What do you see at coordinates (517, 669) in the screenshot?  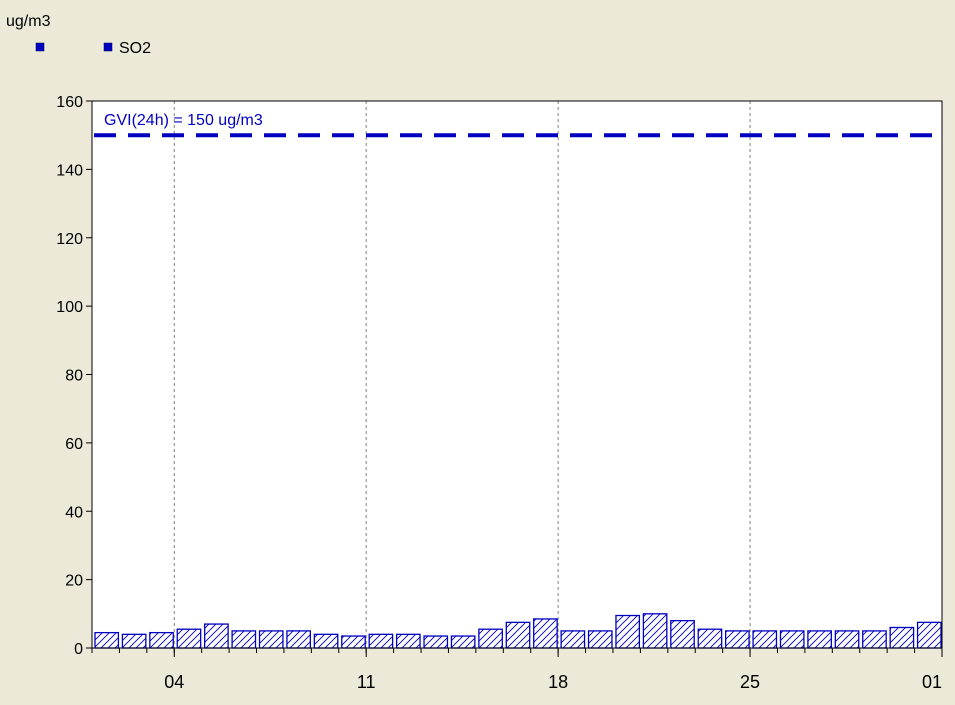 I see `x-axis: 04 11 18 25 01` at bounding box center [517, 669].